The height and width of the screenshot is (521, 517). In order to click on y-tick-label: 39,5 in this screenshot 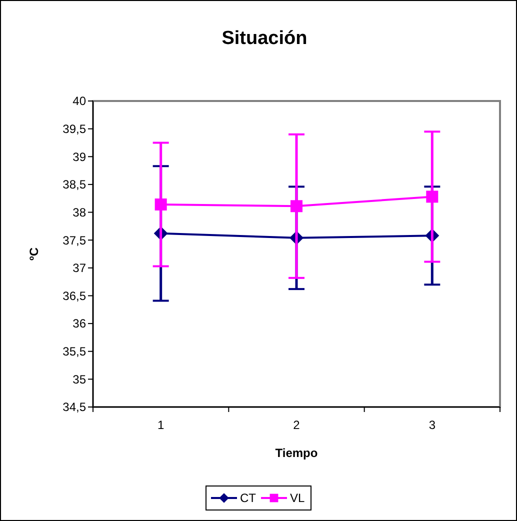, I will do `click(74, 129)`.